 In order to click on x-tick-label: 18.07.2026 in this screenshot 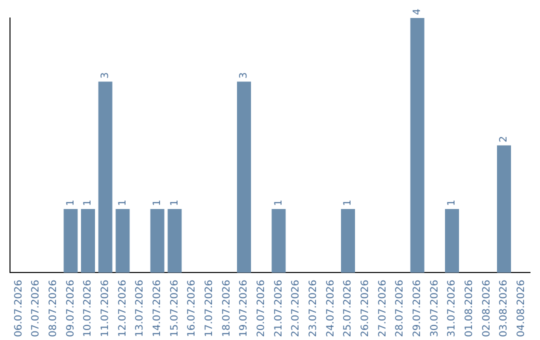, I will do `click(226, 309)`.